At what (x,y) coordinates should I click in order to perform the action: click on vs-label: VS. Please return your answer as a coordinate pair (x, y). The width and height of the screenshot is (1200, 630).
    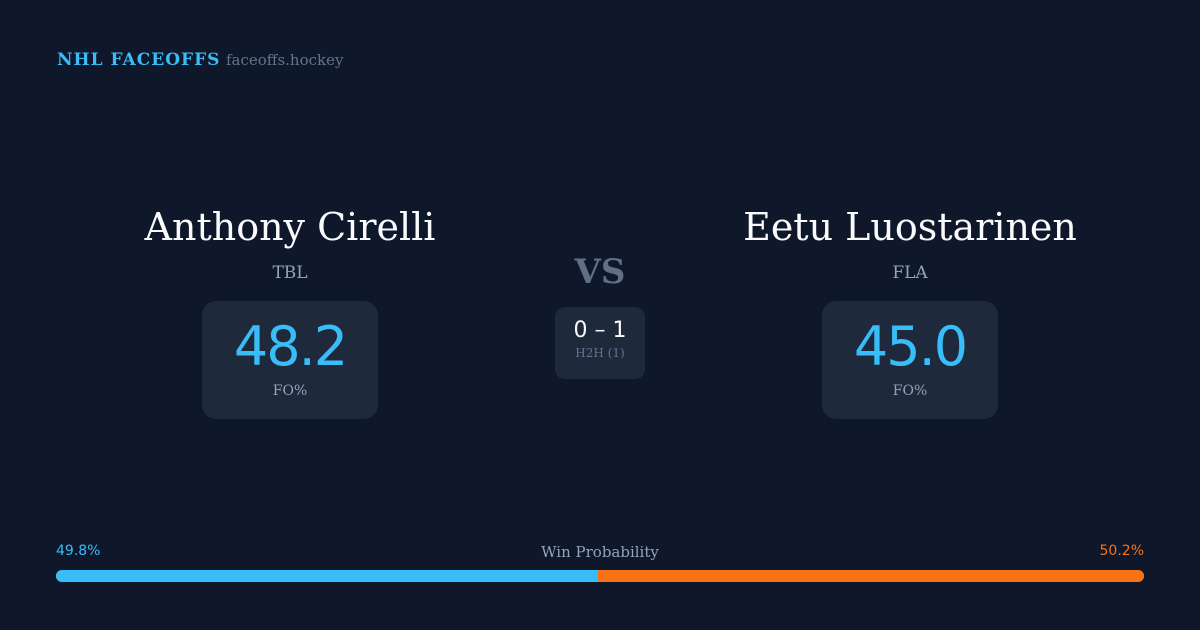
    Looking at the image, I should click on (600, 272).